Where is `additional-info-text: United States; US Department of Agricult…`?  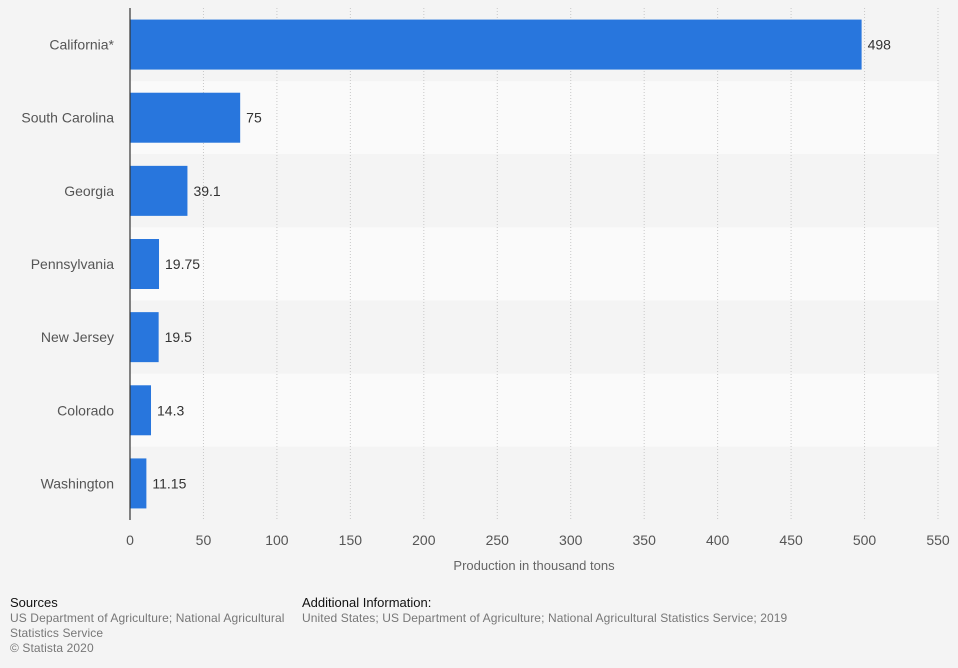
additional-info-text: United States; US Department of Agricult… is located at coordinates (545, 618).